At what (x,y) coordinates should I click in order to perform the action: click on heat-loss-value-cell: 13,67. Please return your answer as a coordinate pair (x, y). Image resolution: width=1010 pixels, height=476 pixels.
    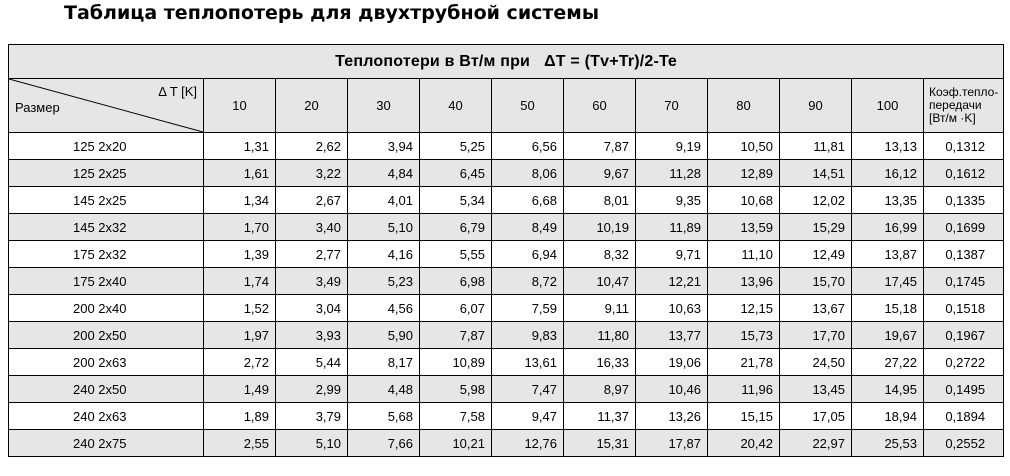
    Looking at the image, I should click on (815, 308).